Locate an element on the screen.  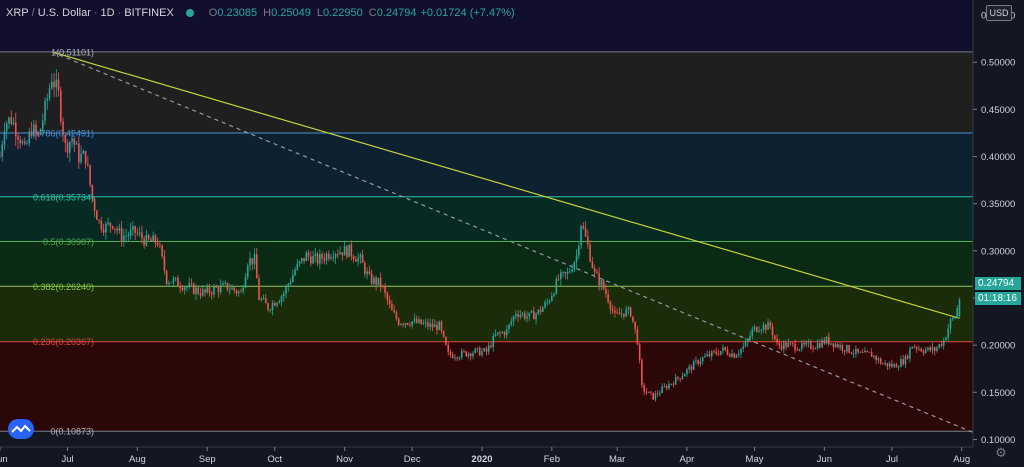
interval: 1D is located at coordinates (107, 13).